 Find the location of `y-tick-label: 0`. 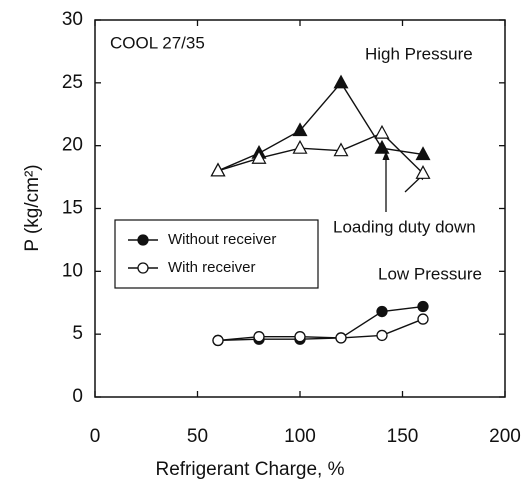

y-tick-label: 0 is located at coordinates (77, 396).